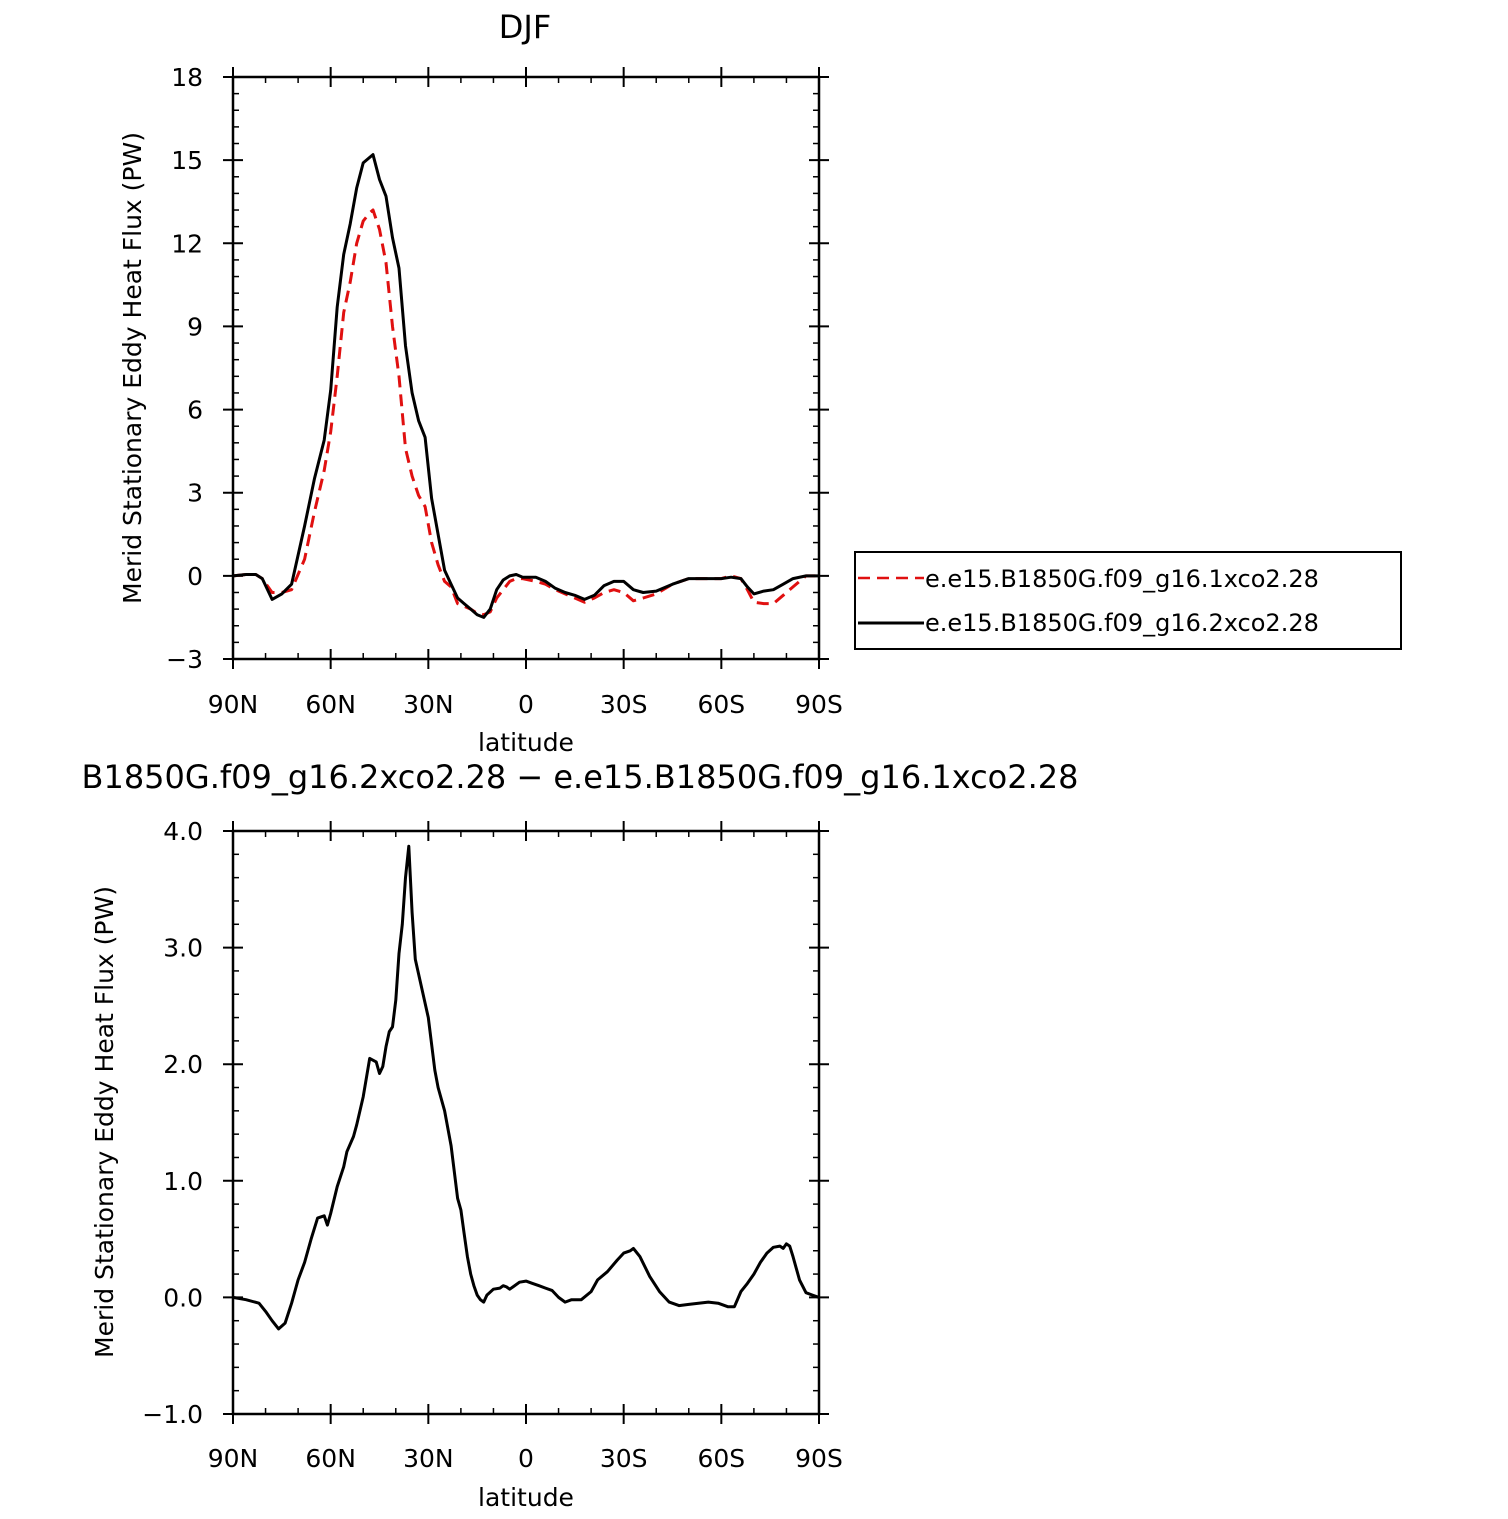 Image resolution: width=1508 pixels, height=1519 pixels. I want to click on top-series-group, so click(525, 386).